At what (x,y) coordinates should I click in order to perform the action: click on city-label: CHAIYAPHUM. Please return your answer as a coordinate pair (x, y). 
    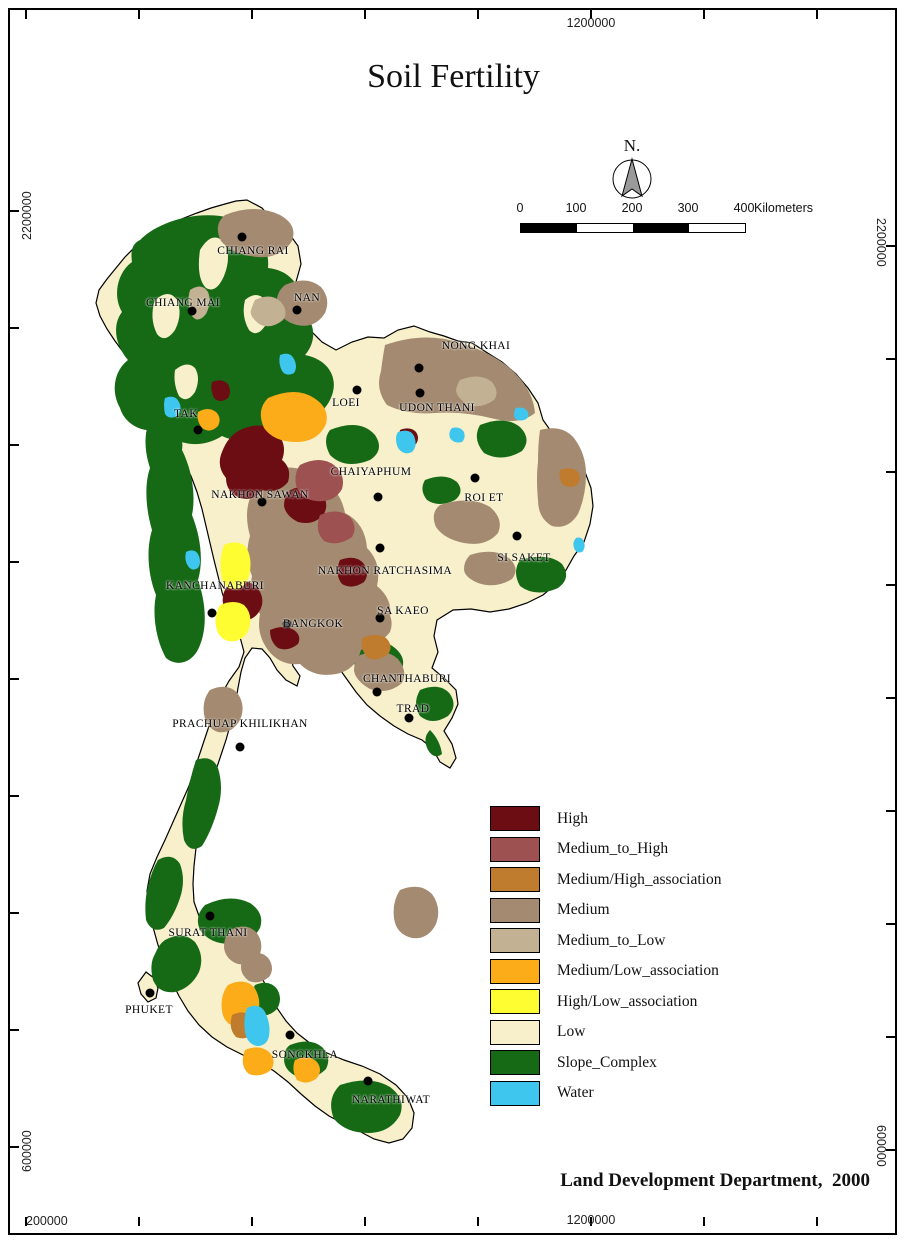
    Looking at the image, I should click on (371, 472).